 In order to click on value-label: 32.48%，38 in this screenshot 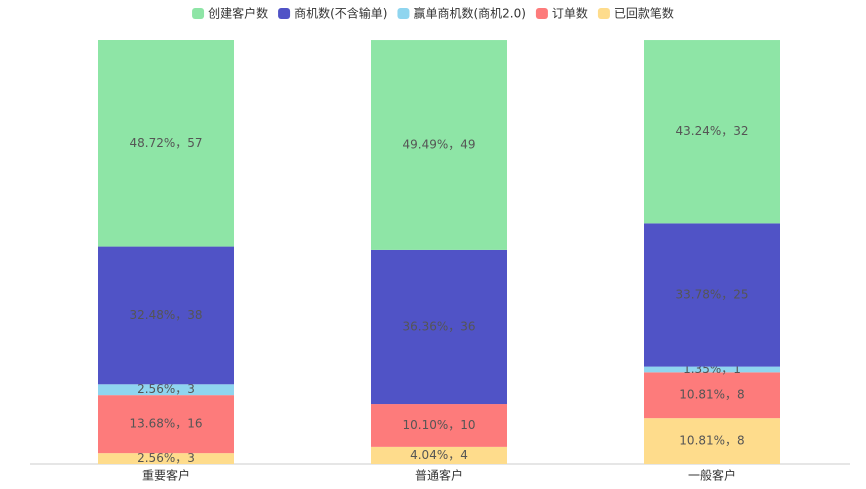, I will do `click(165, 315)`.